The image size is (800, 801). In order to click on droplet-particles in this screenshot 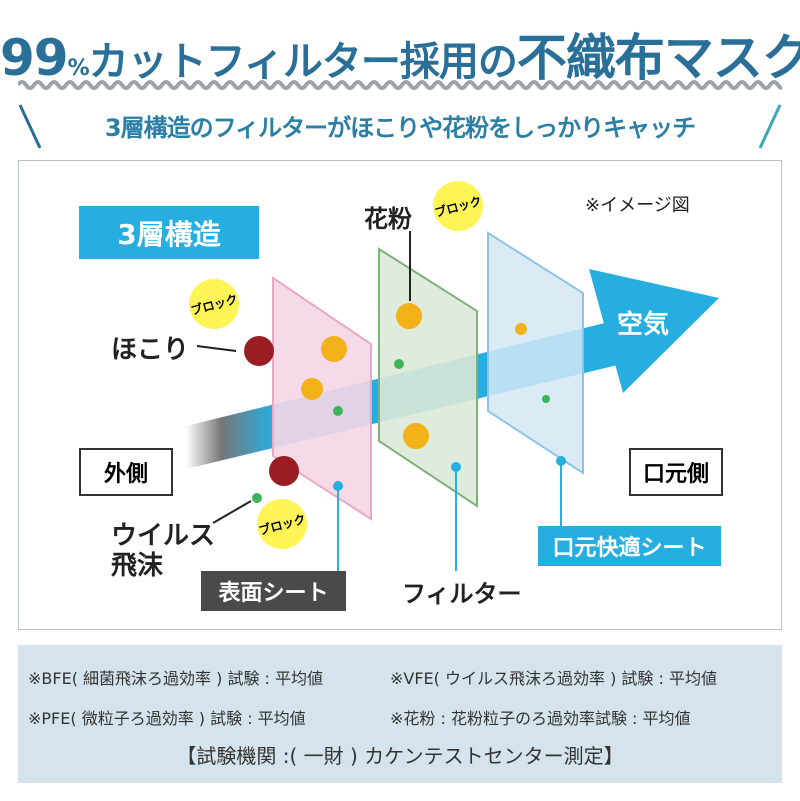, I will do `click(401, 431)`.